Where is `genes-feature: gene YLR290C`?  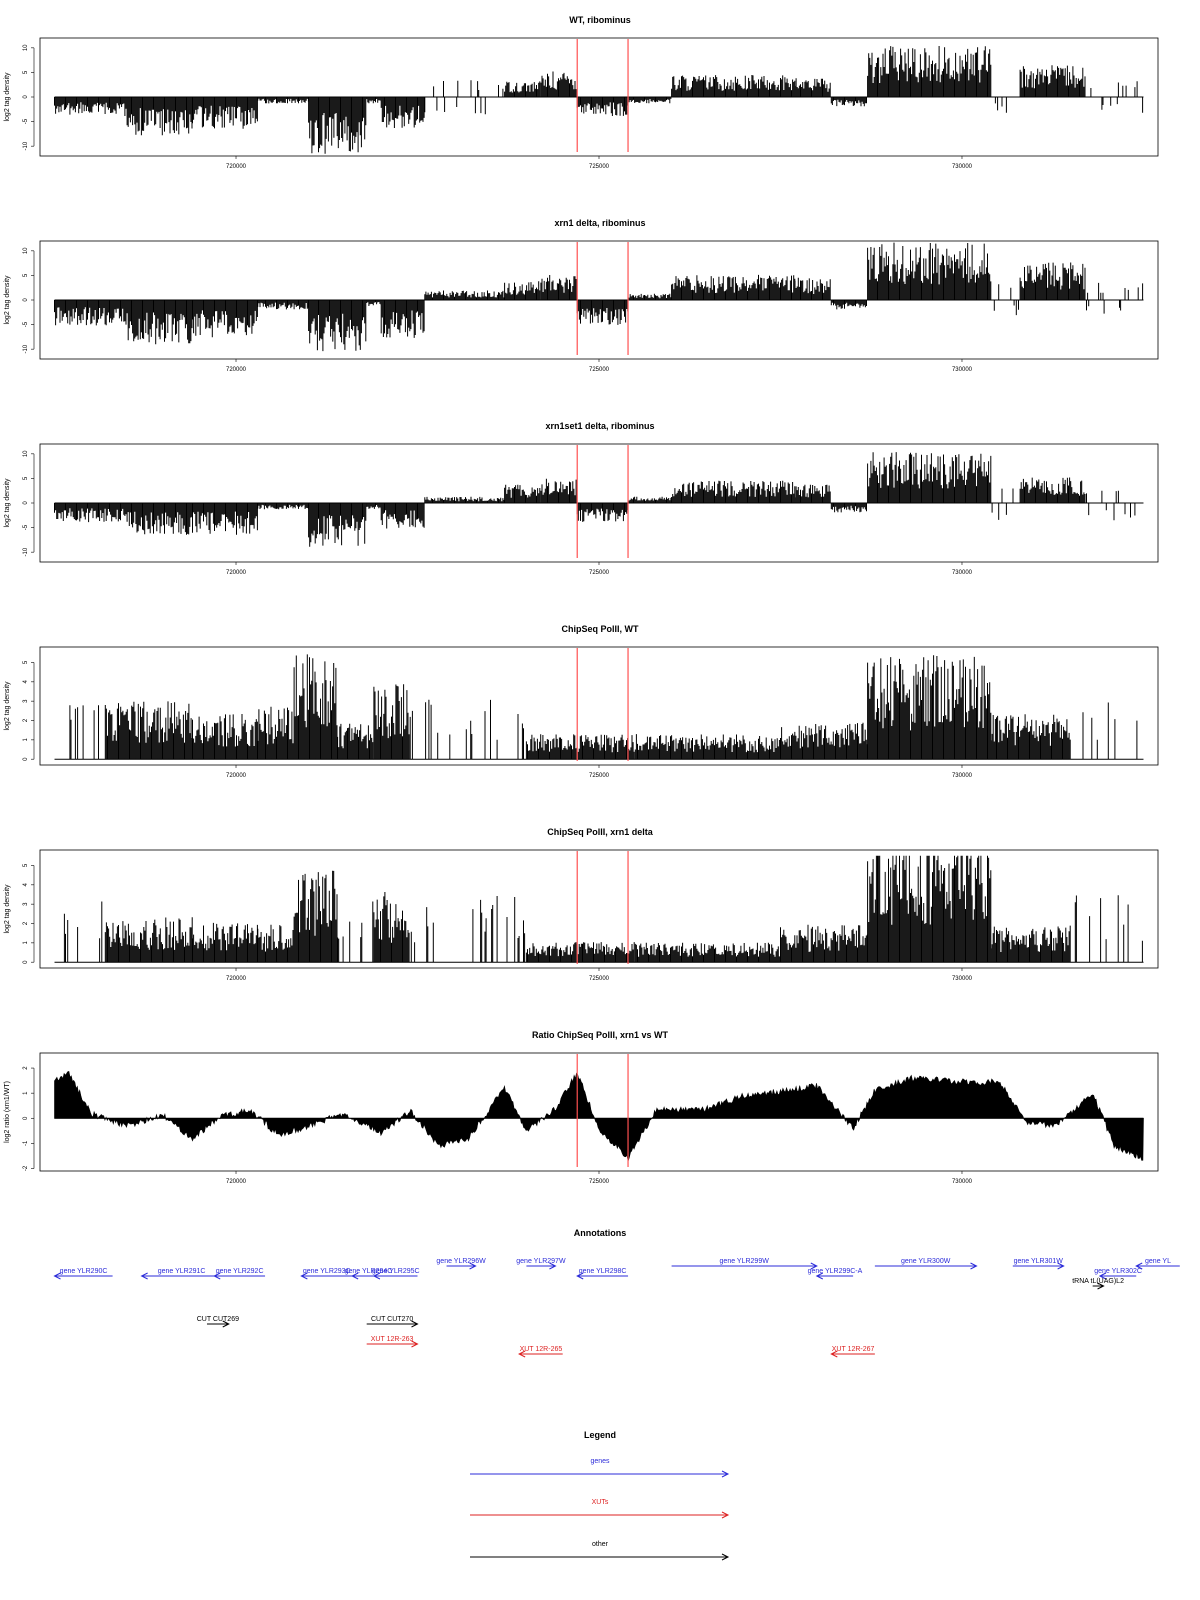
genes-feature: gene YLR290C is located at coordinates (83, 1274).